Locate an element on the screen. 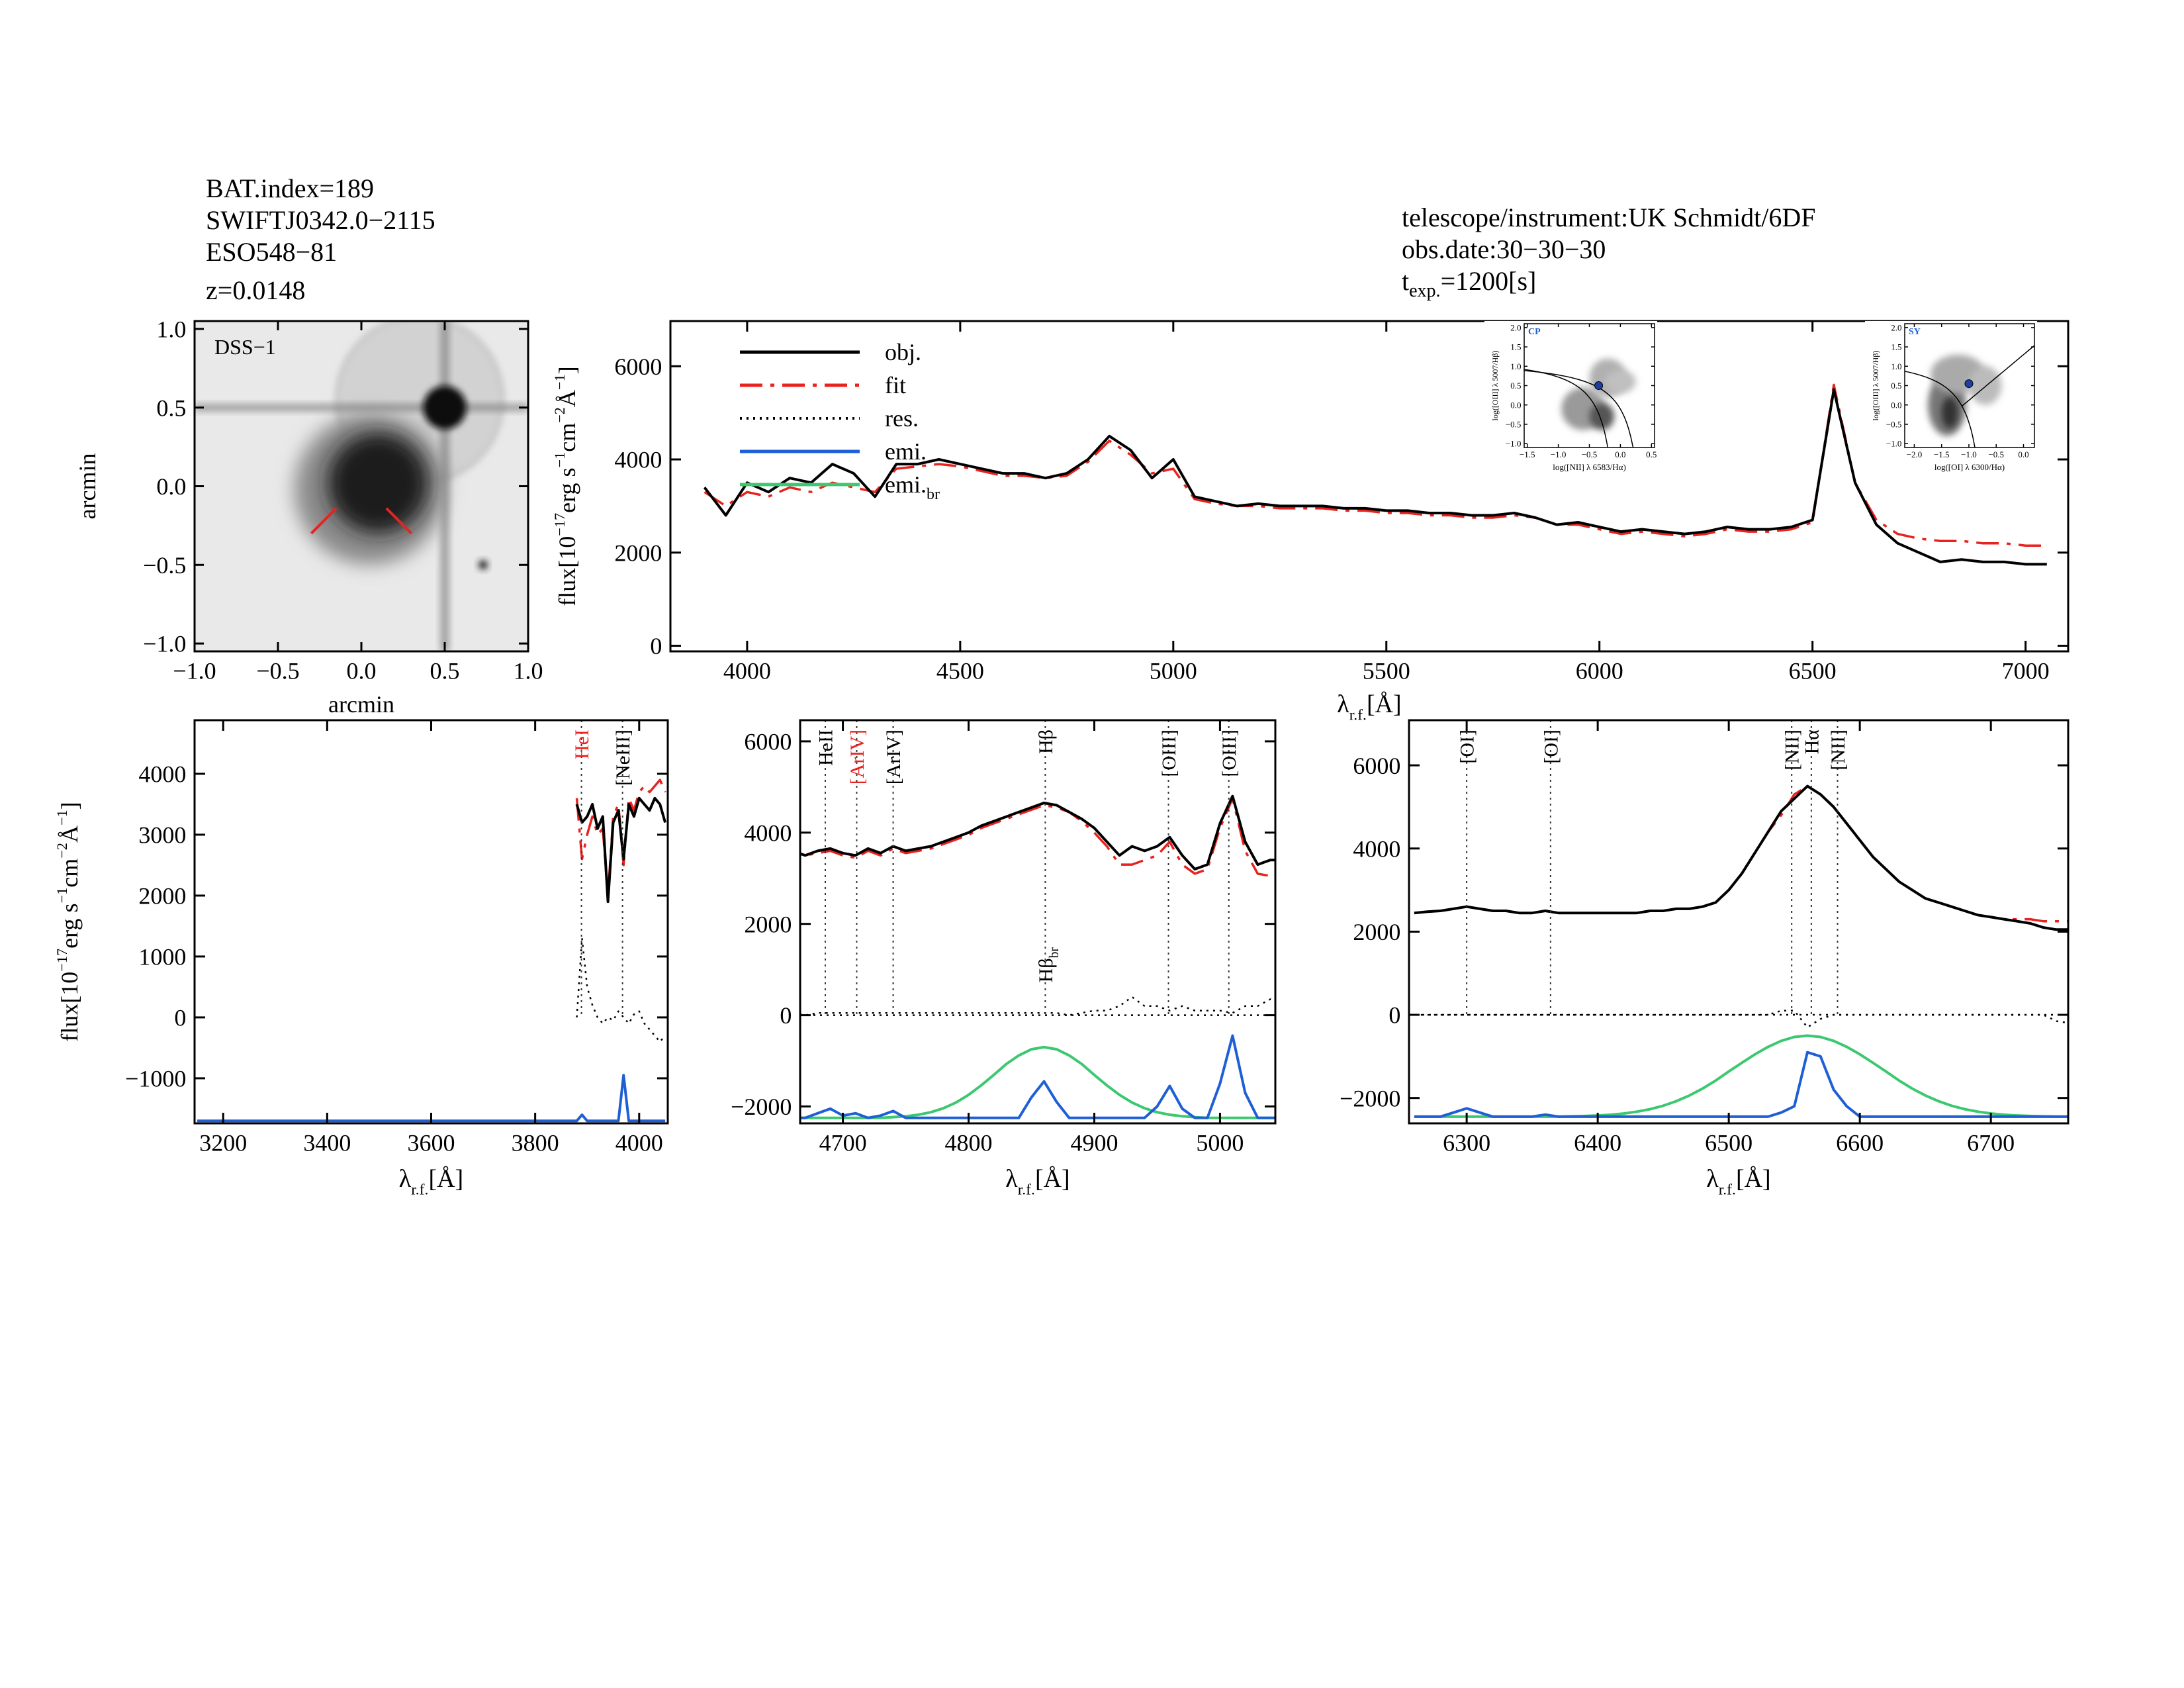 The width and height of the screenshot is (2184, 1688). x-tick-label: −1.5 is located at coordinates (1527, 454).